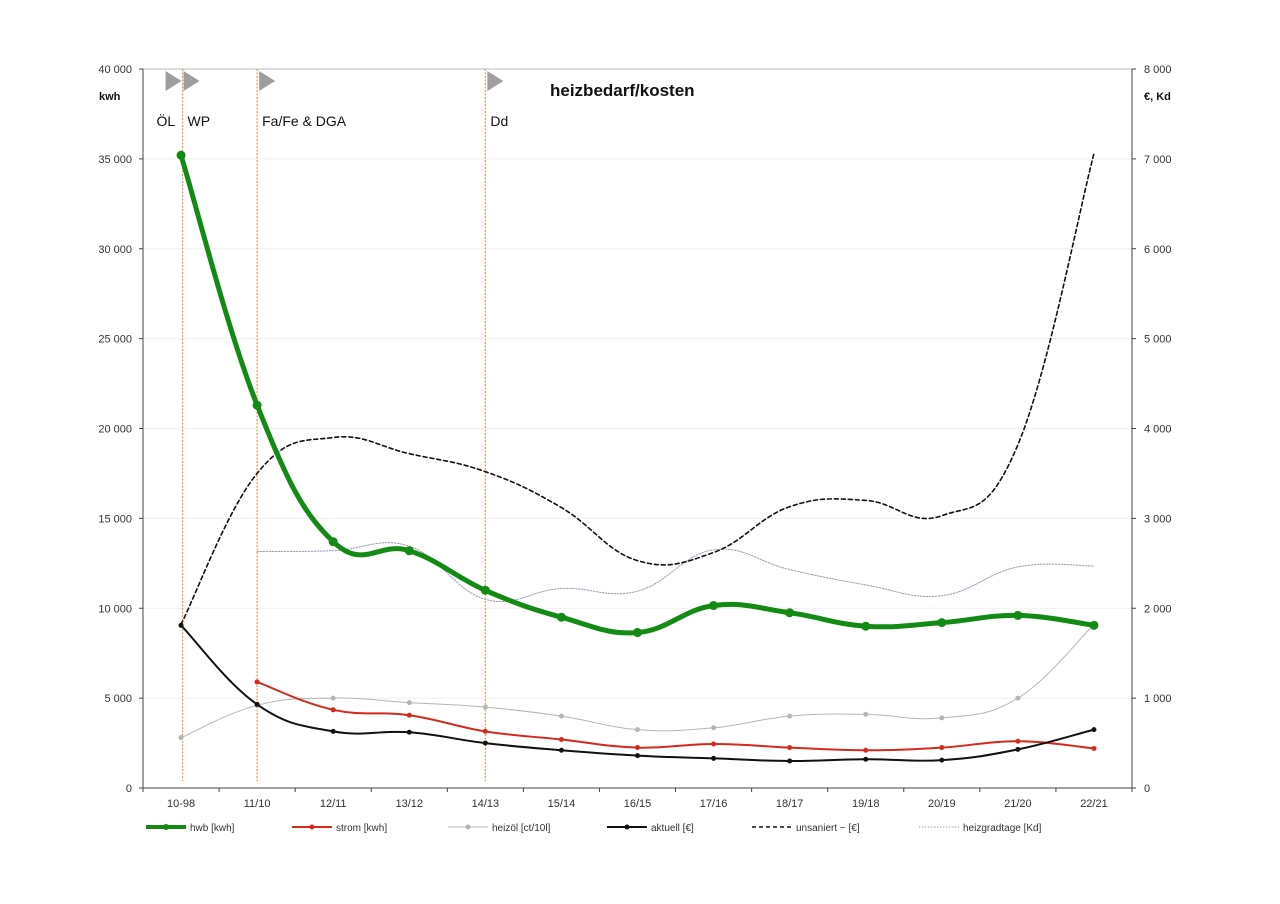  I want to click on left-tick-label: 15 000, so click(115, 519).